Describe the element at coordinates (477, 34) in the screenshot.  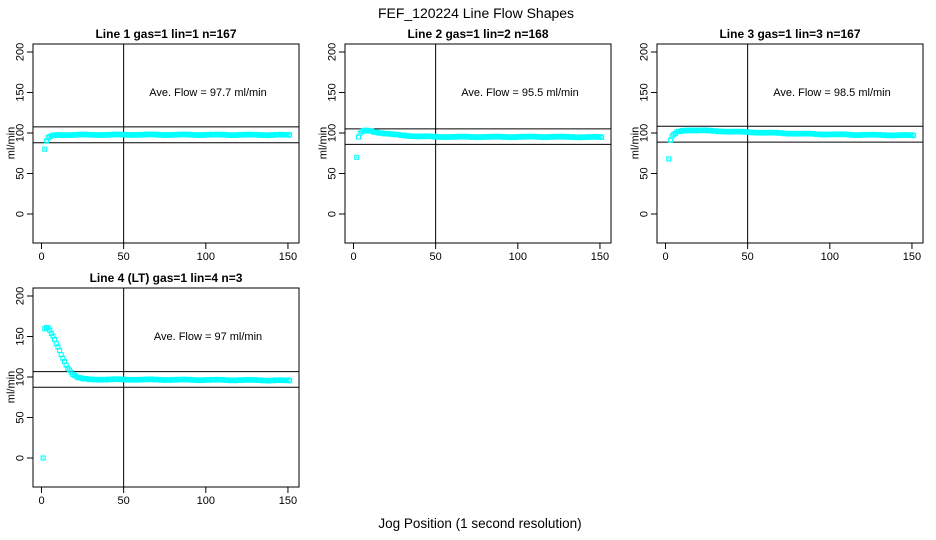
I see `panel-title: Line 2 gas=1 lin=2 n=168` at that location.